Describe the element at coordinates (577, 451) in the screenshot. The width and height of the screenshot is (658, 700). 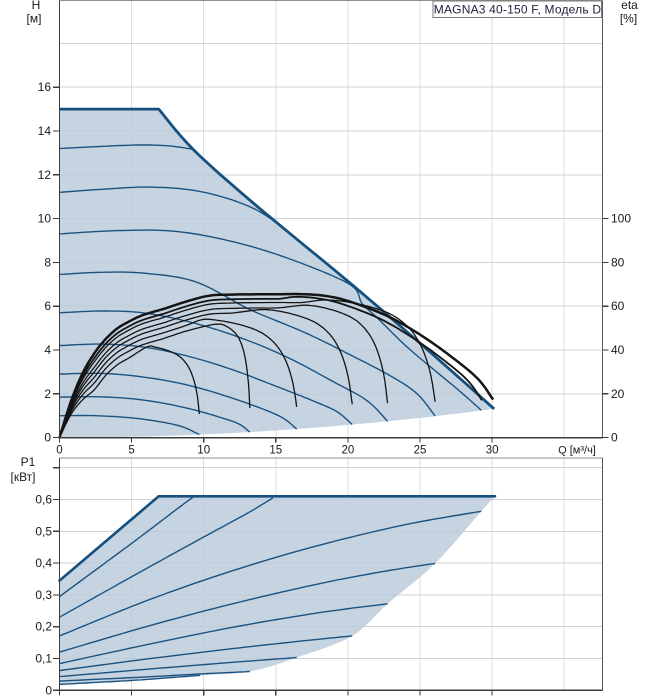
I see `svg-text: Q [м³/ч]` at that location.